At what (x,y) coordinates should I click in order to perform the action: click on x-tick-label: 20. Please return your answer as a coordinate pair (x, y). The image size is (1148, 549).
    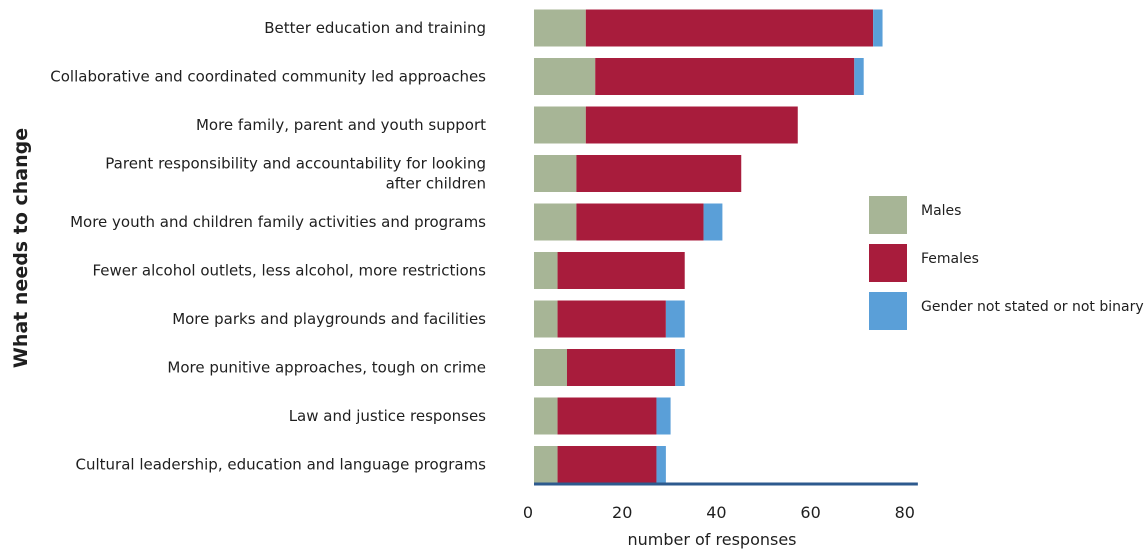
    Looking at the image, I should click on (622, 512).